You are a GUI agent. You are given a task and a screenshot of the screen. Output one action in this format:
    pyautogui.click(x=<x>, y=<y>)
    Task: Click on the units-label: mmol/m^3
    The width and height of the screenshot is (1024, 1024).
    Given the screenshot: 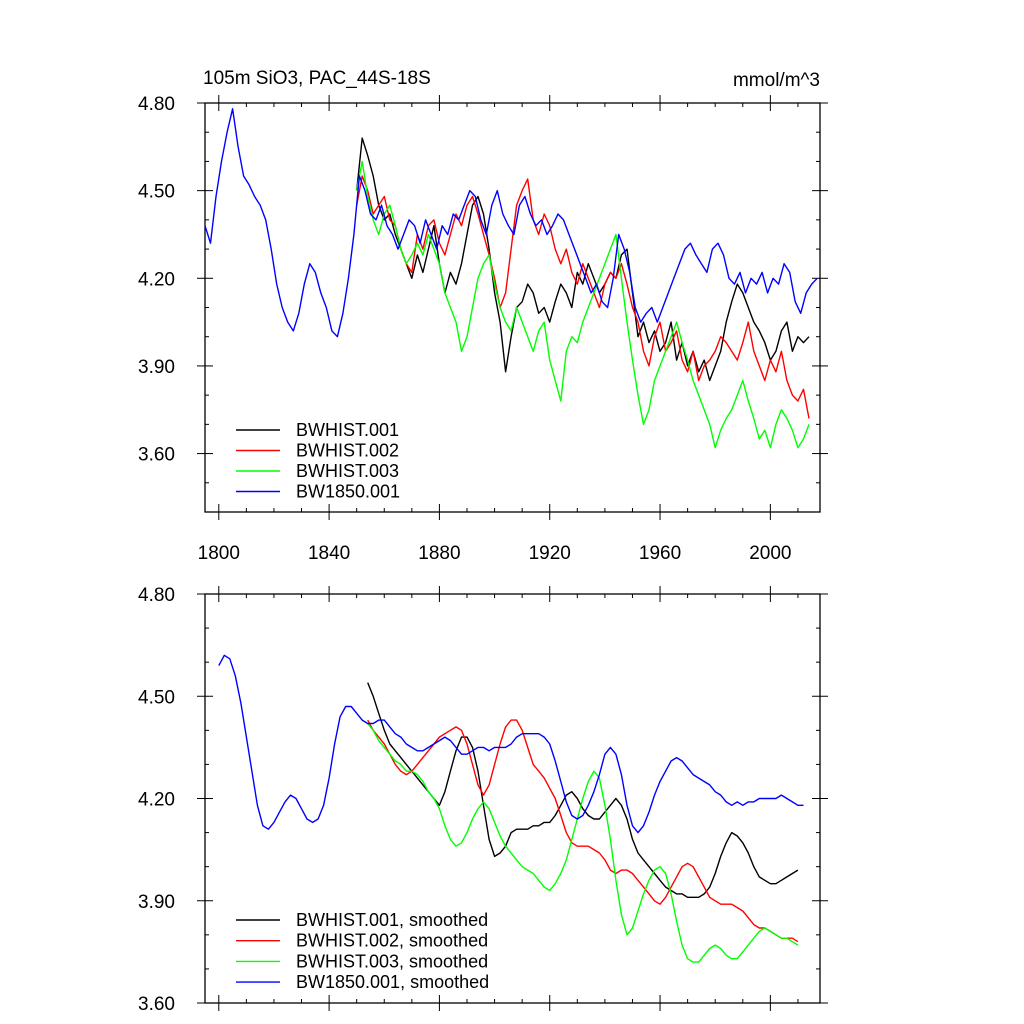 What is the action you would take?
    pyautogui.click(x=776, y=80)
    